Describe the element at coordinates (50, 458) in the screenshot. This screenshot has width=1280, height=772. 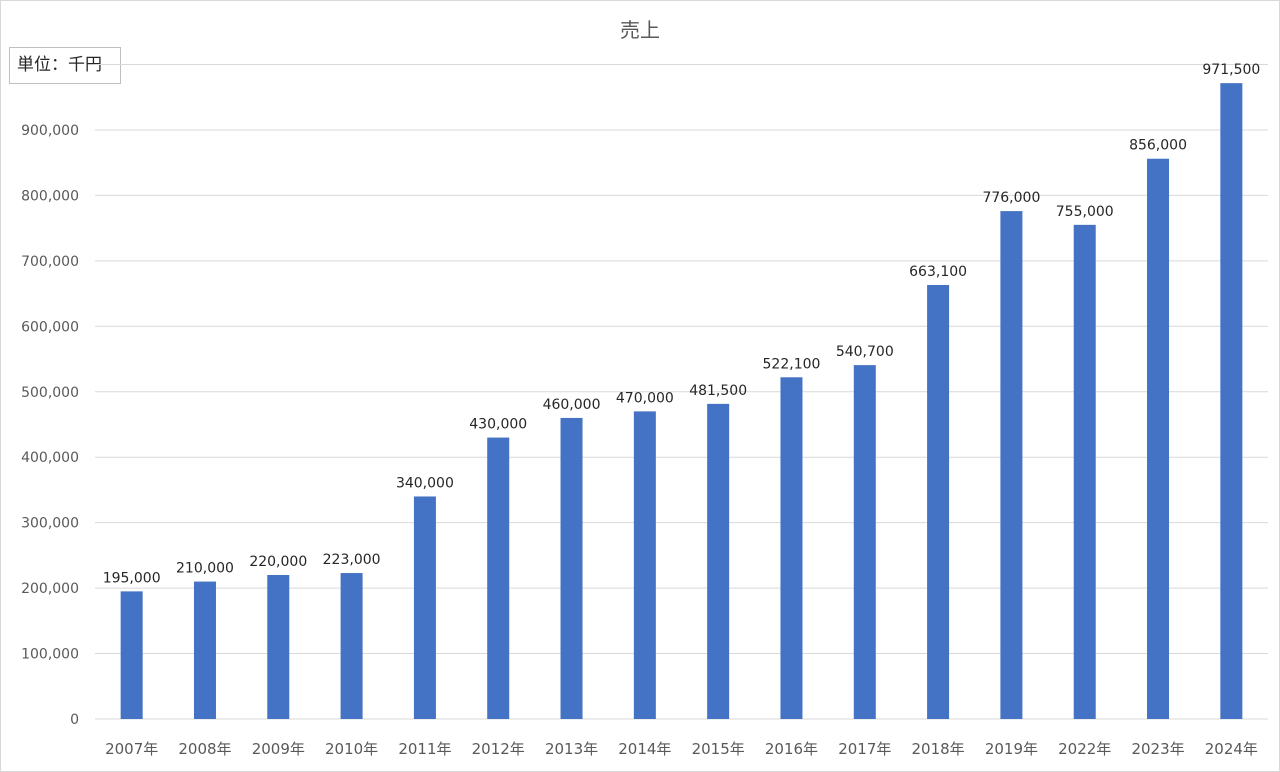
I see `y-tick-label: 400,000` at that location.